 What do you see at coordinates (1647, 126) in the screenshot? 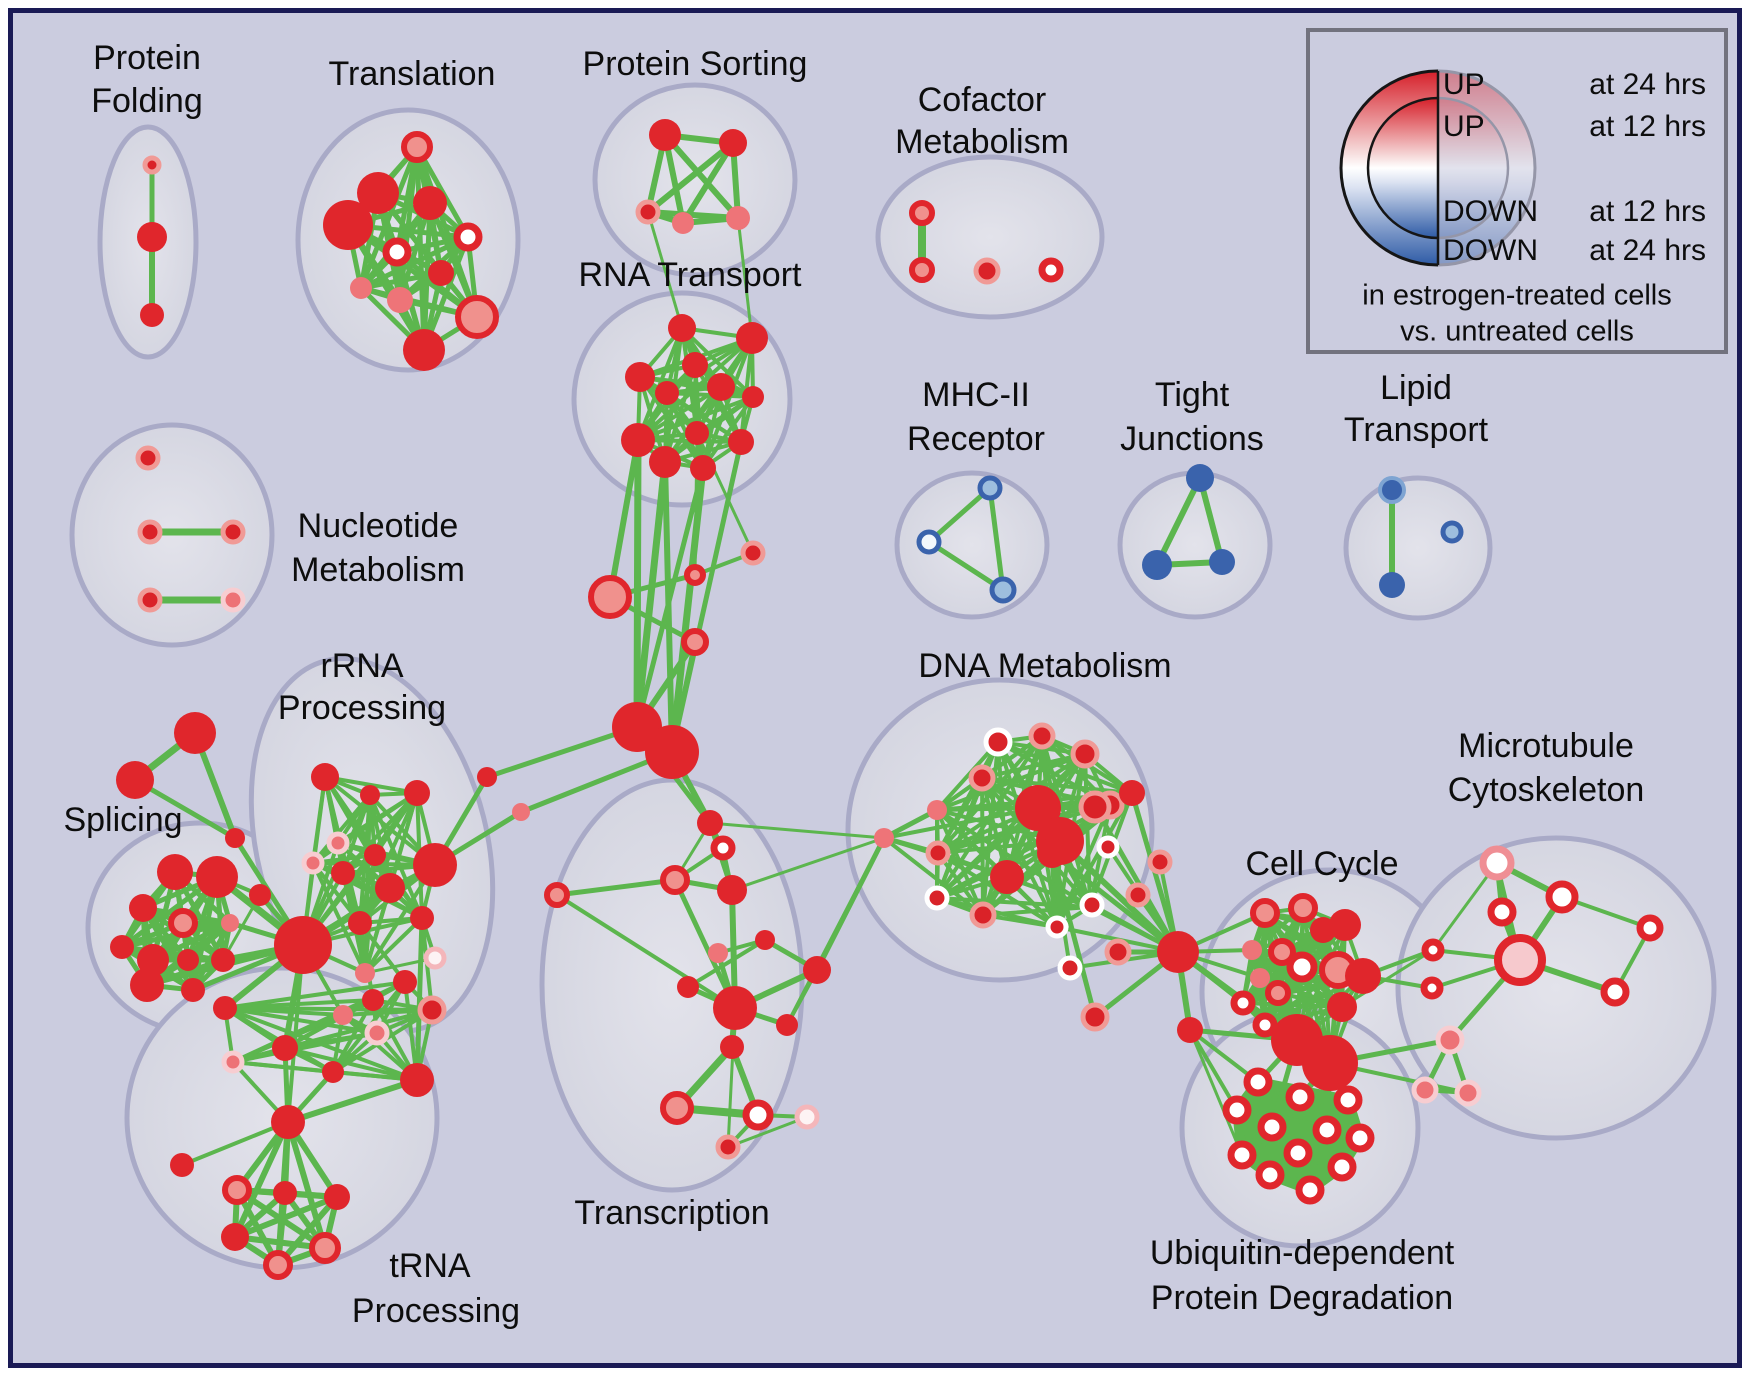
I see `legend-time-label: at 12 hrs` at bounding box center [1647, 126].